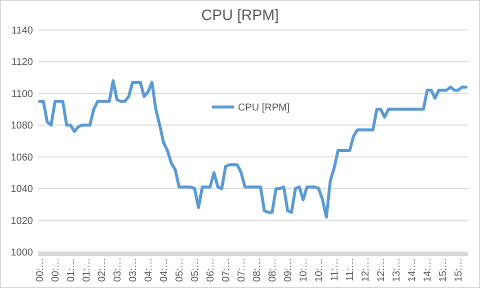 This screenshot has width=480, height=288. What do you see at coordinates (264, 108) in the screenshot?
I see `legend-label: CPU [RPM]` at bounding box center [264, 108].